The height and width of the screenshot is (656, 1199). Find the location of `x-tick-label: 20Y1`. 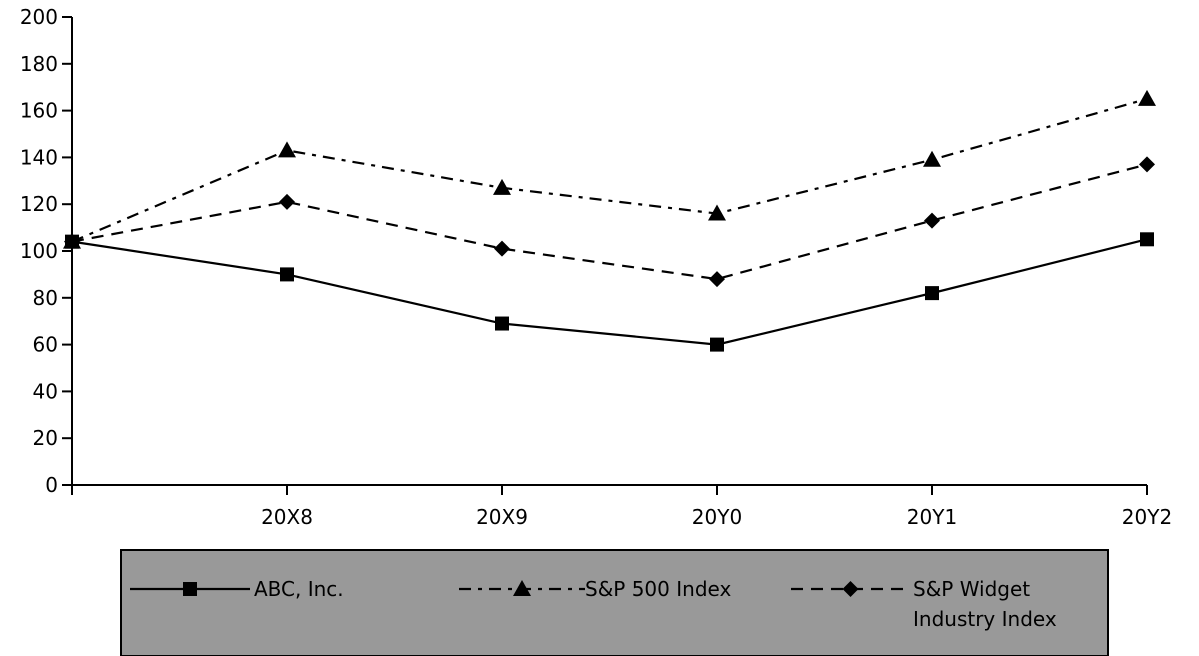

x-tick-label: 20Y1 is located at coordinates (932, 517).